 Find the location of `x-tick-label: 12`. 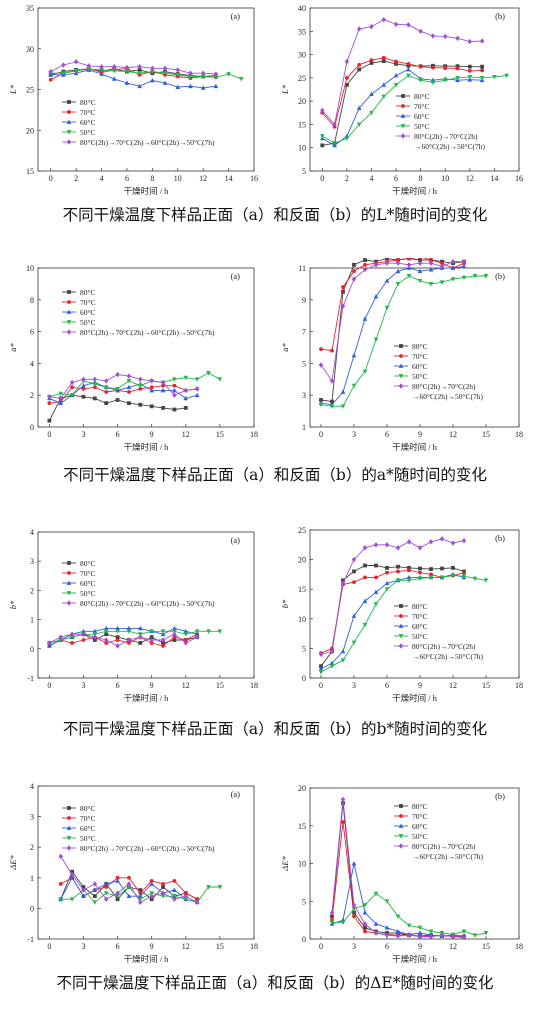

x-tick-label: 12 is located at coordinates (203, 178).